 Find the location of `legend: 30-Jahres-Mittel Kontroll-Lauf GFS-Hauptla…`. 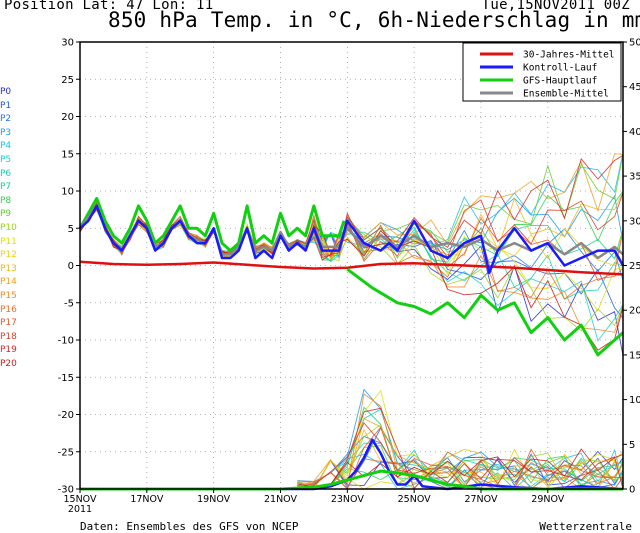

legend: 30-Jahres-Mittel Kontroll-Lauf GFS-Hauptla… is located at coordinates (542, 72).